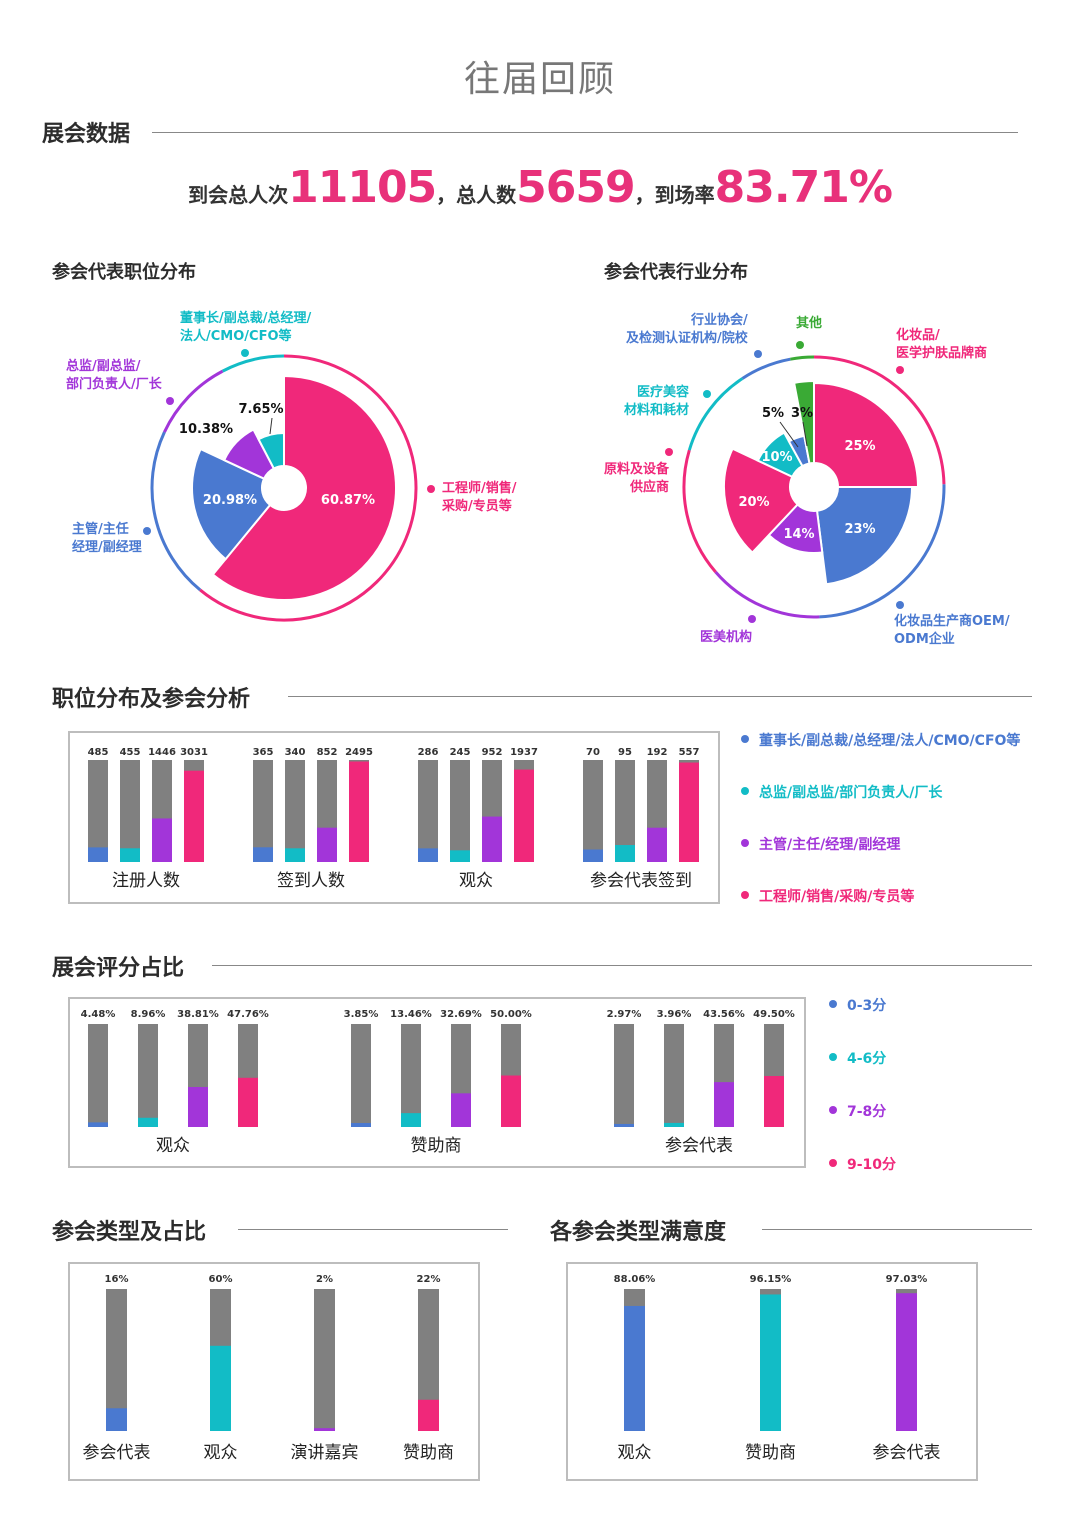  What do you see at coordinates (238, 195) in the screenshot?
I see `headline-label-total-visits: 到会总人次` at bounding box center [238, 195].